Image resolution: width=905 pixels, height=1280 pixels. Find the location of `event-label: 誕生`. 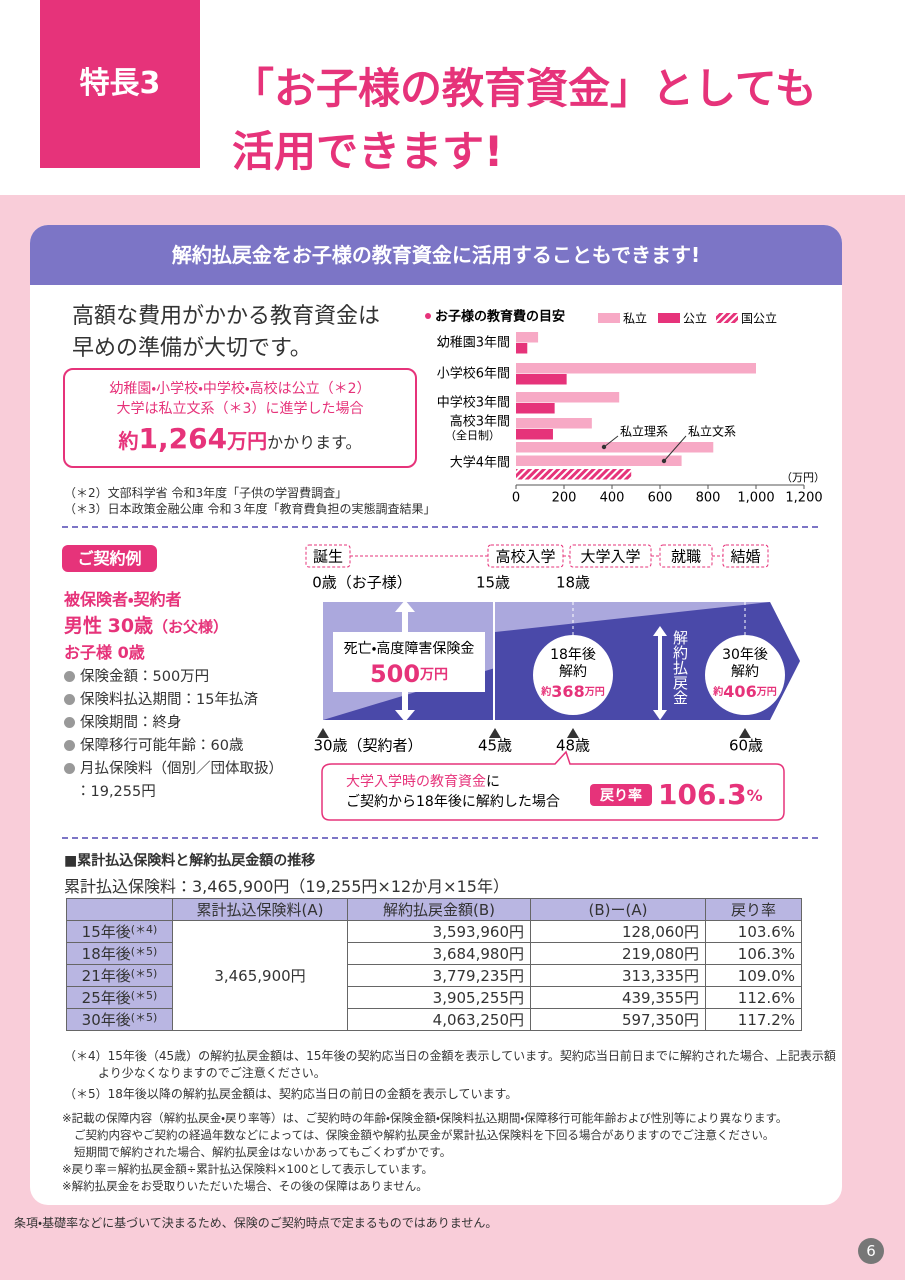

event-label: 誕生 is located at coordinates (328, 557).